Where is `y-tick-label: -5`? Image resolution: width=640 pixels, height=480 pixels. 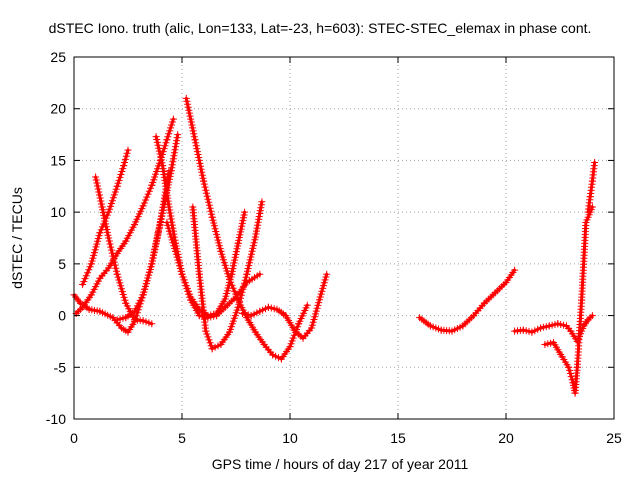 y-tick-label: -5 is located at coordinates (60, 367).